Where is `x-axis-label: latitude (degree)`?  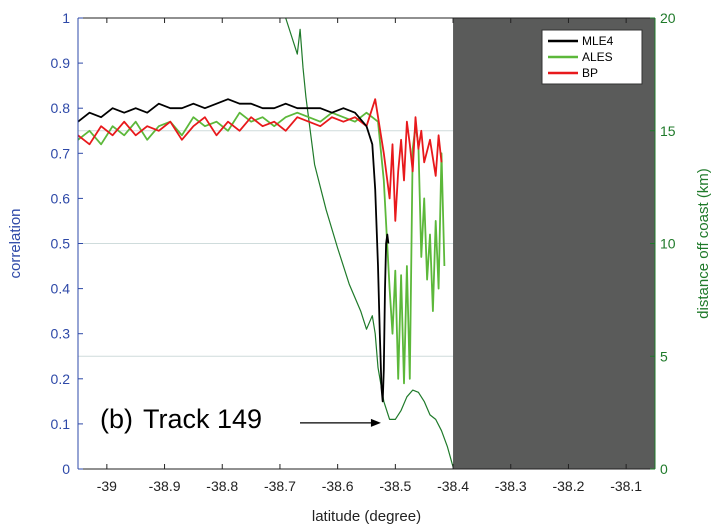 x-axis-label: latitude (degree) is located at coordinates (366, 516).